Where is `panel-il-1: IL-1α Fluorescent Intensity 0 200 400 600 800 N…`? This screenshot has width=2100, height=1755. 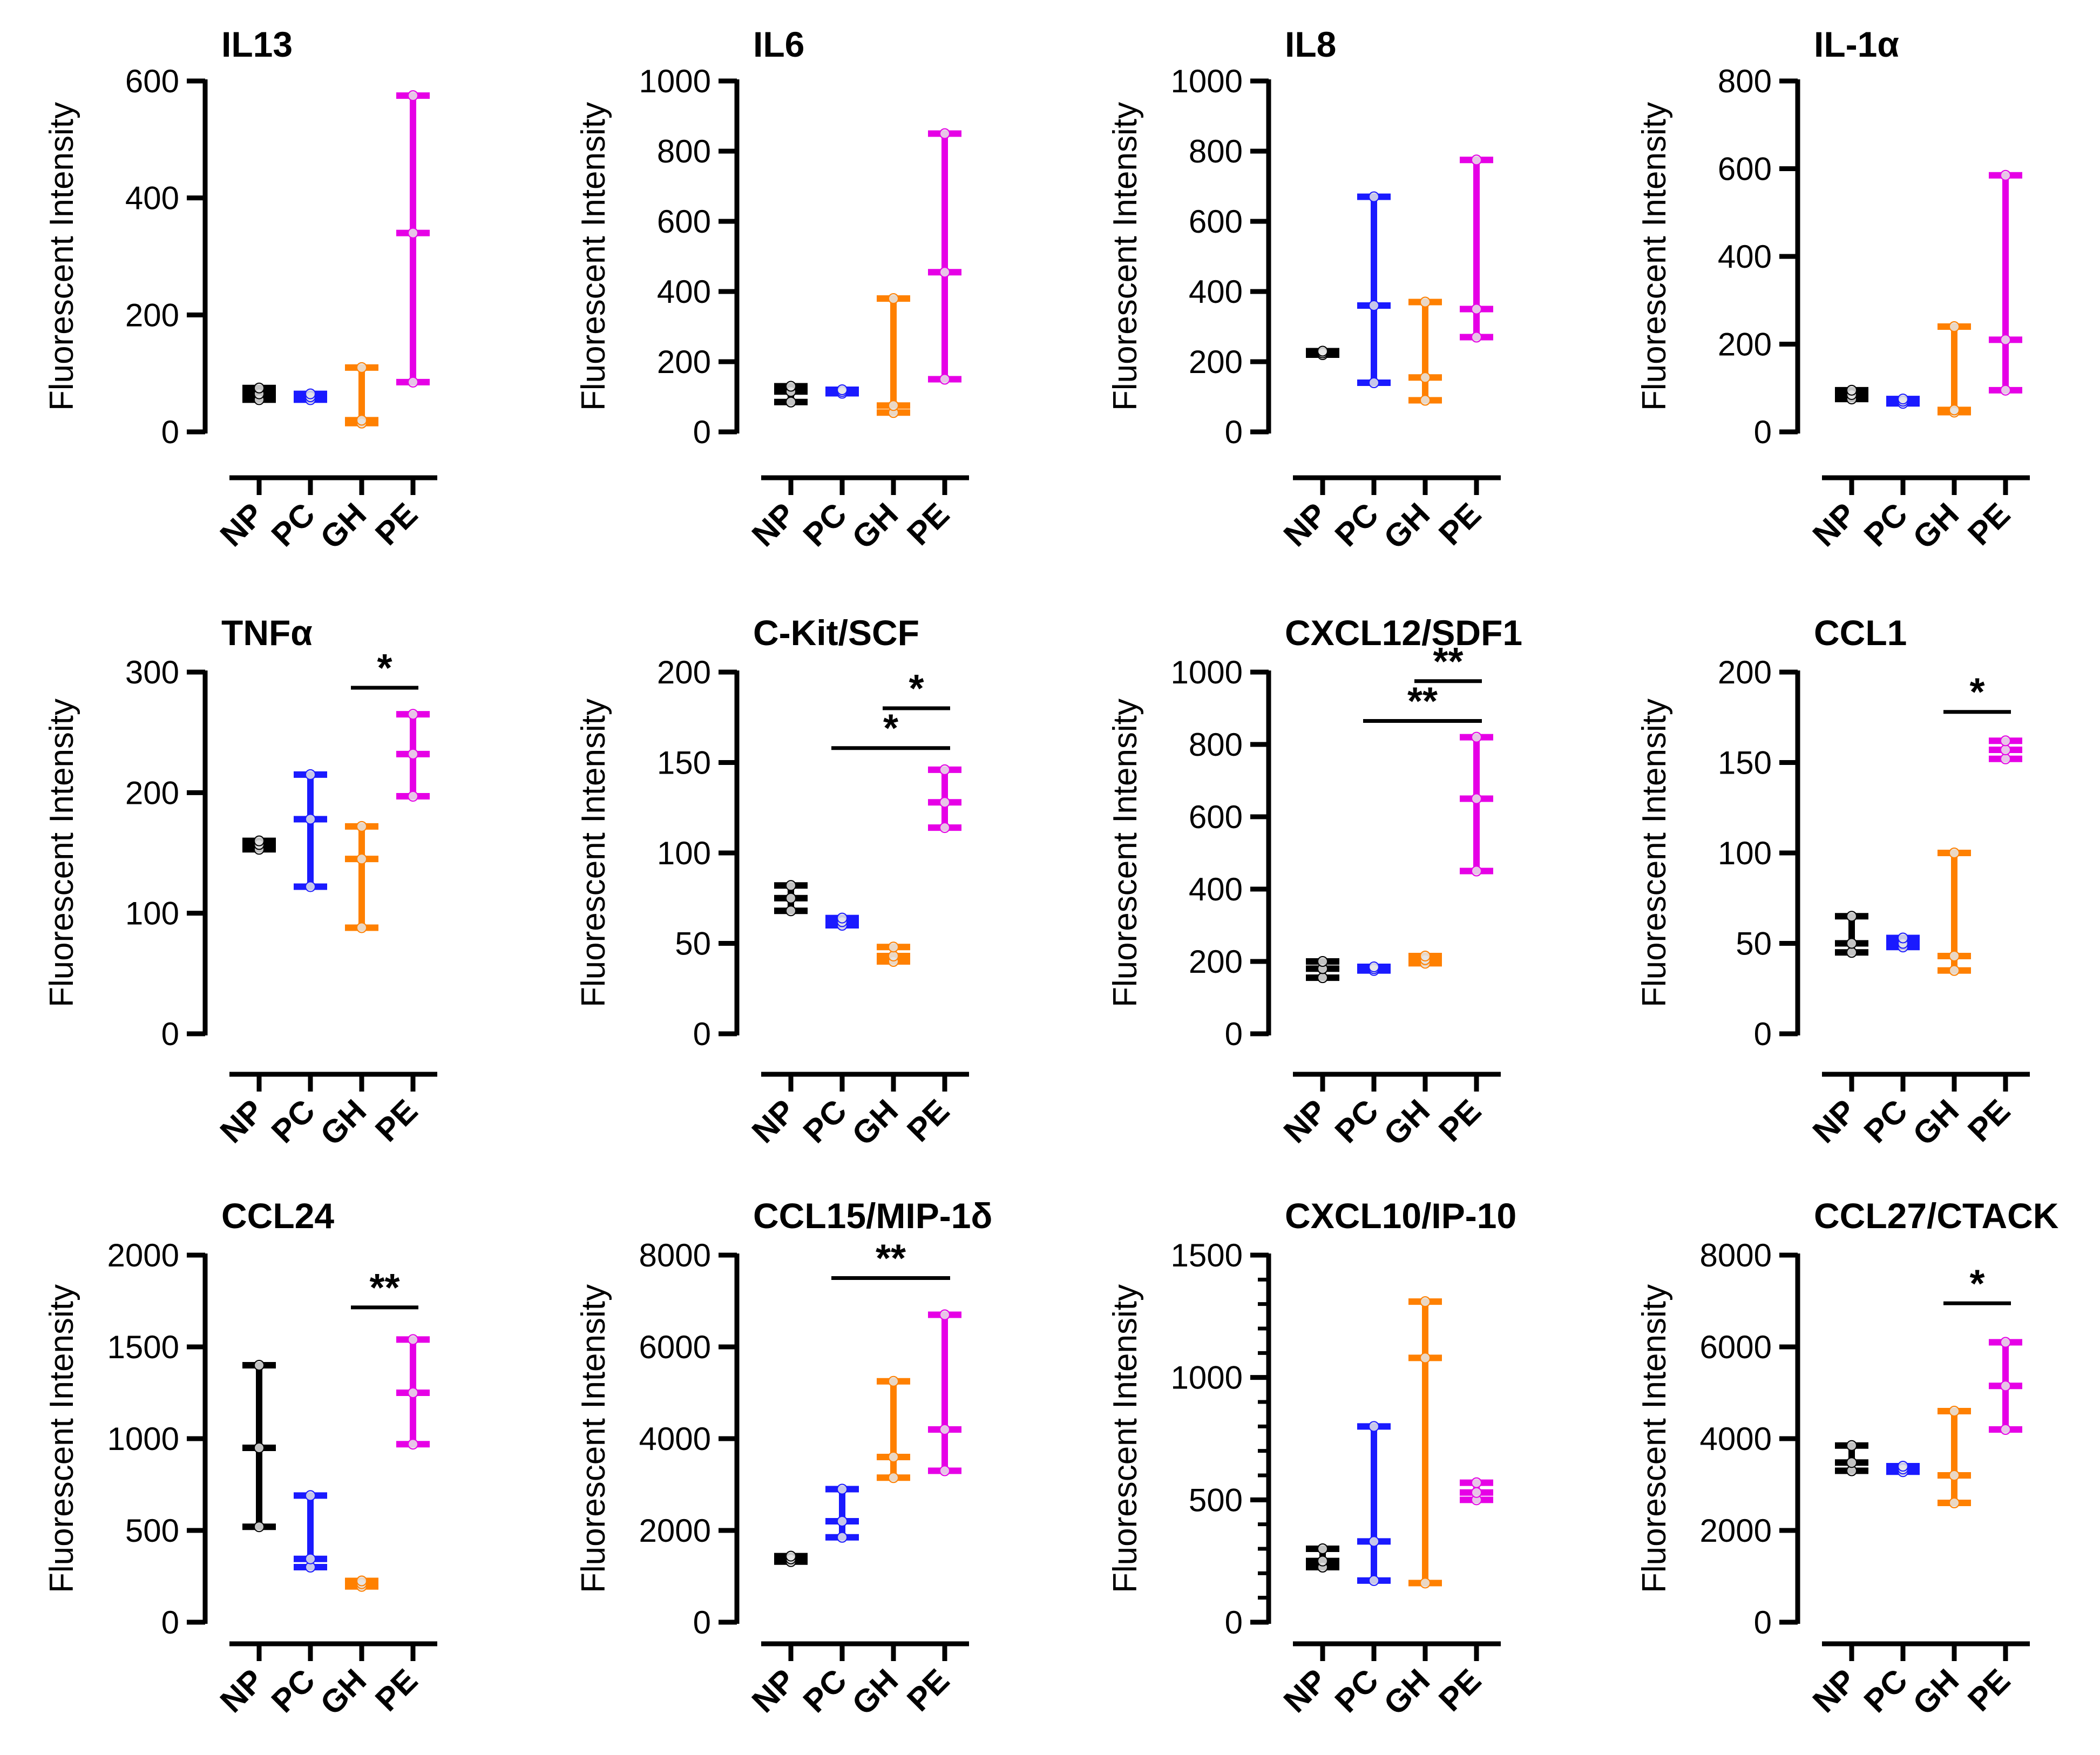
panel-il-1: IL-1α Fluorescent Intensity 0 200 400 600 800 N… is located at coordinates (1833, 290).